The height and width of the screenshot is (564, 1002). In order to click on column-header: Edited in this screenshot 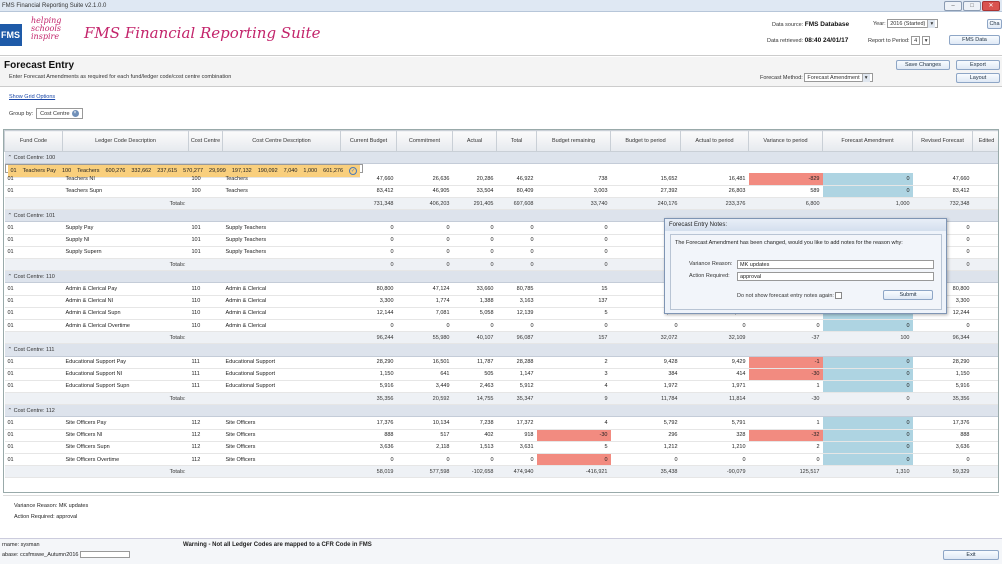, I will do `click(985, 141)`.